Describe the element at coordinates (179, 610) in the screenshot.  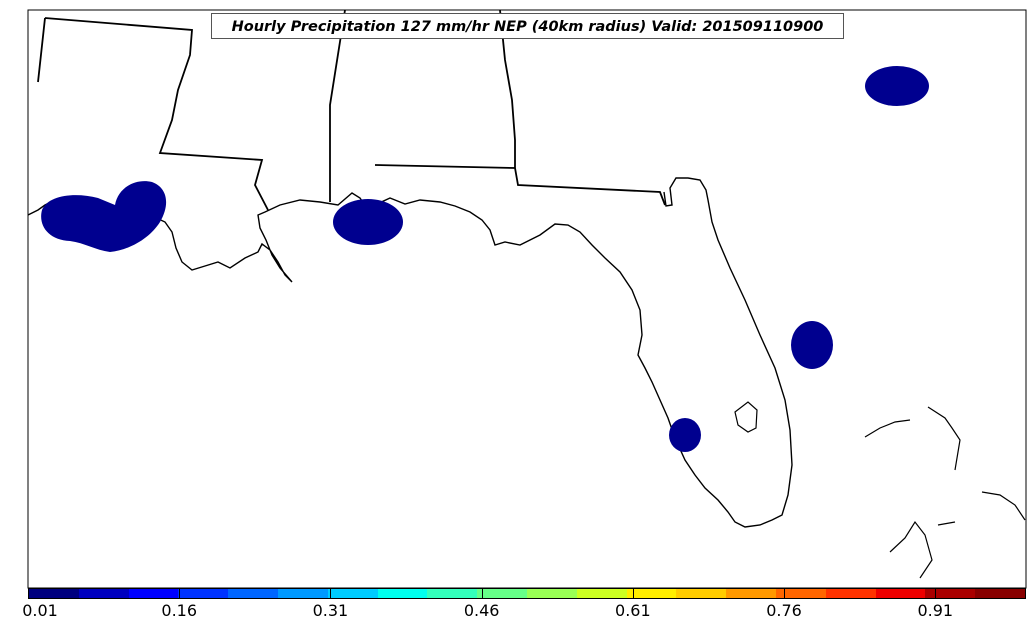
I see `colorbar-tick-label: 0.16` at that location.